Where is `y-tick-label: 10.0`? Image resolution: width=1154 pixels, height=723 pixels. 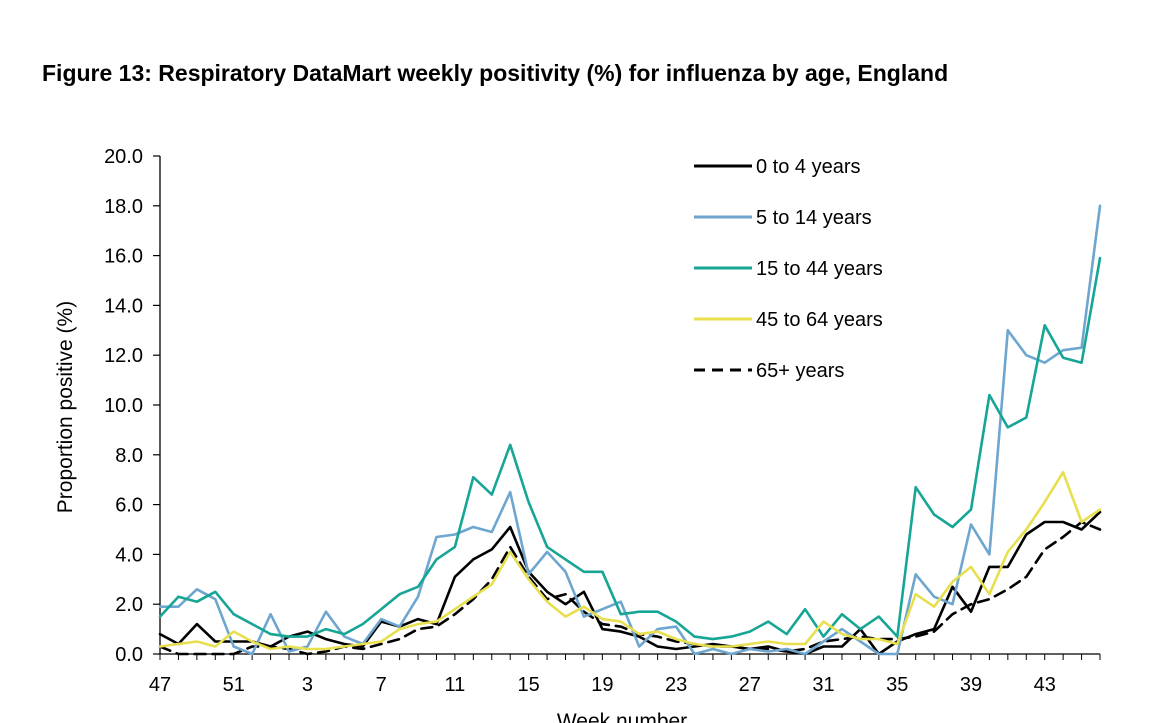
y-tick-label: 10.0 is located at coordinates (123, 406).